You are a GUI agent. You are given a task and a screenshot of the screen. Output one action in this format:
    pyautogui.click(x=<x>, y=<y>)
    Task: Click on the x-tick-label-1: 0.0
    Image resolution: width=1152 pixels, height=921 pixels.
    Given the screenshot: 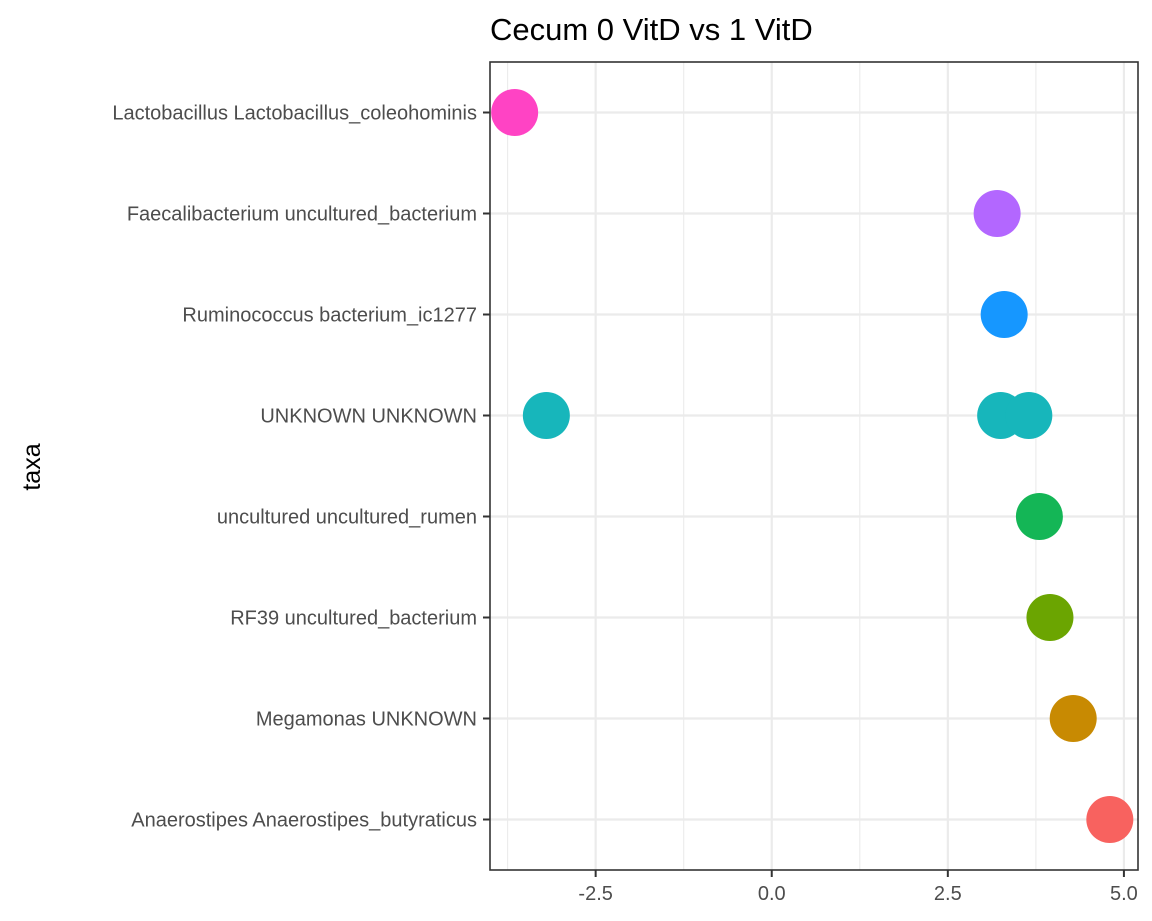 What is the action you would take?
    pyautogui.click(x=772, y=894)
    